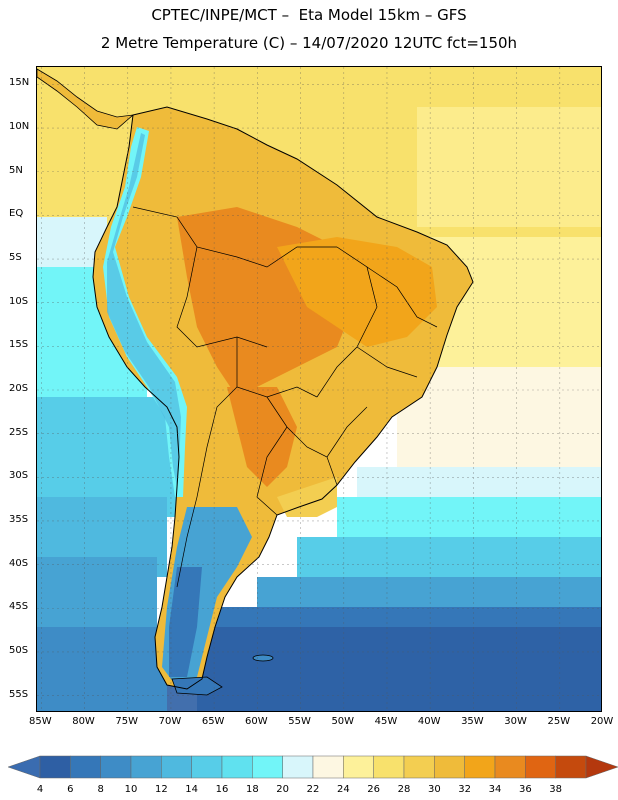 This screenshot has width=618, height=800. I want to click on colorbar-label: 28, so click(404, 789).